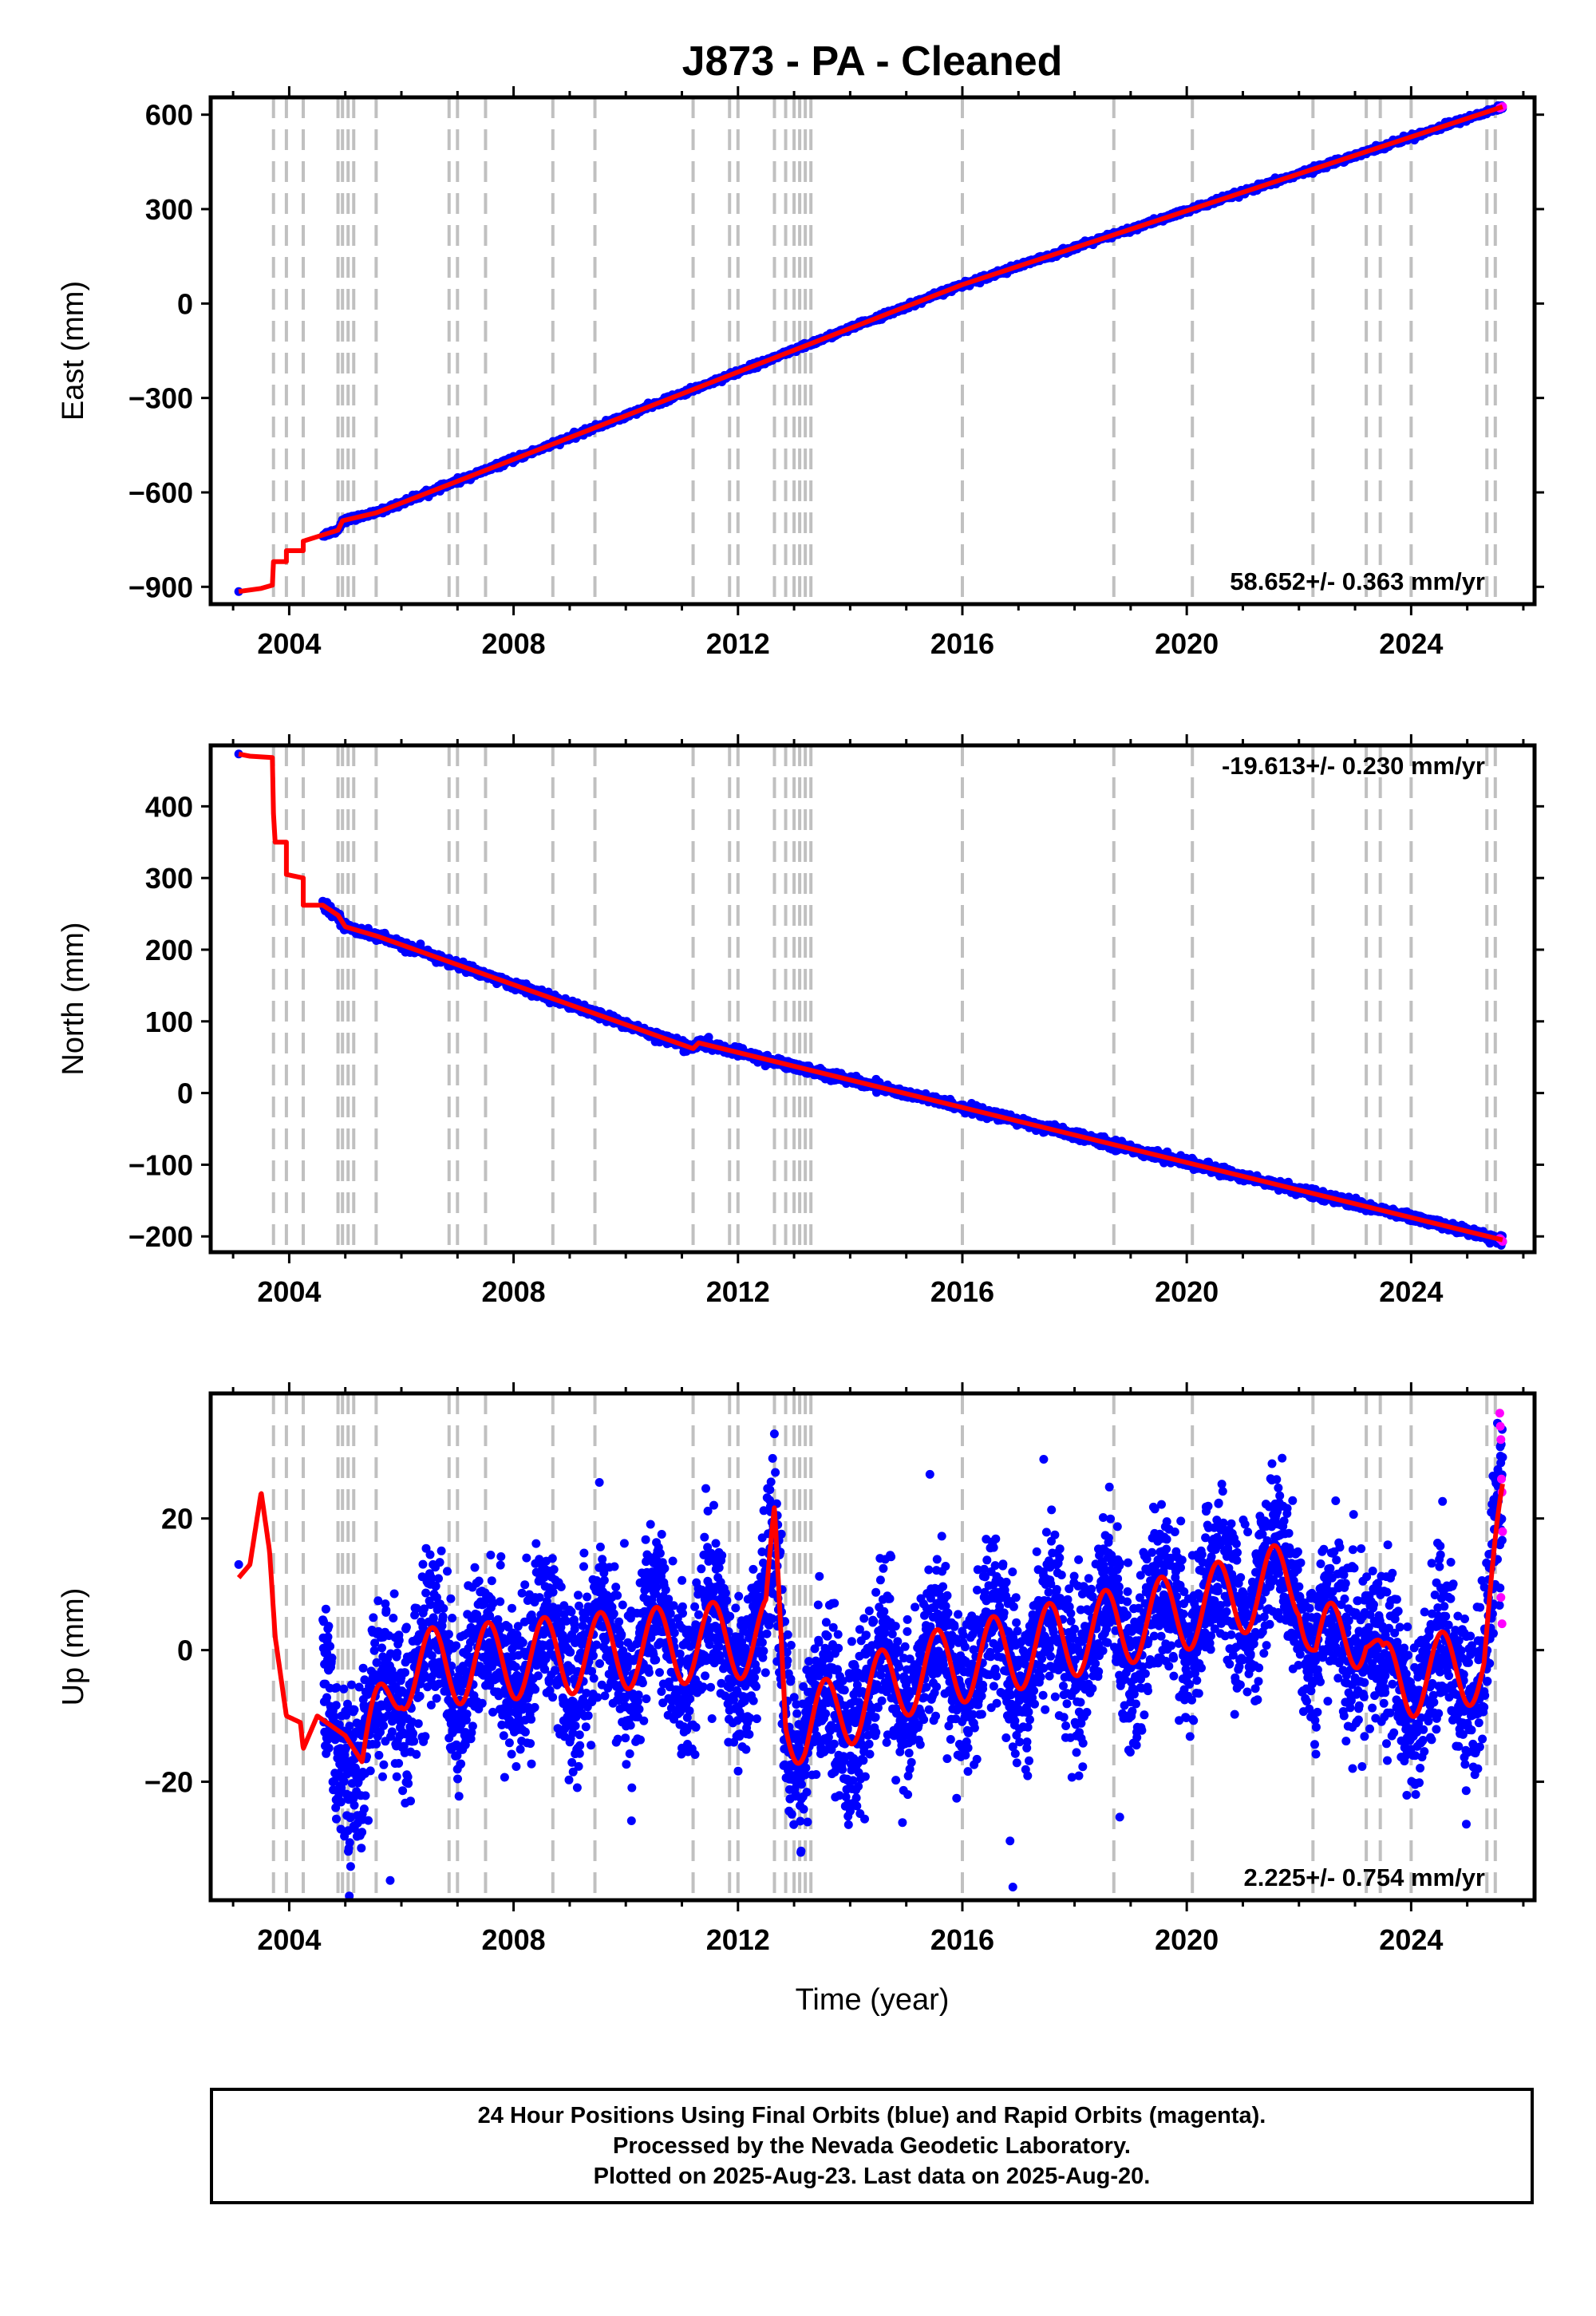 This screenshot has height=2316, width=1596. I want to click on y-tick-label: 300, so click(169, 209).